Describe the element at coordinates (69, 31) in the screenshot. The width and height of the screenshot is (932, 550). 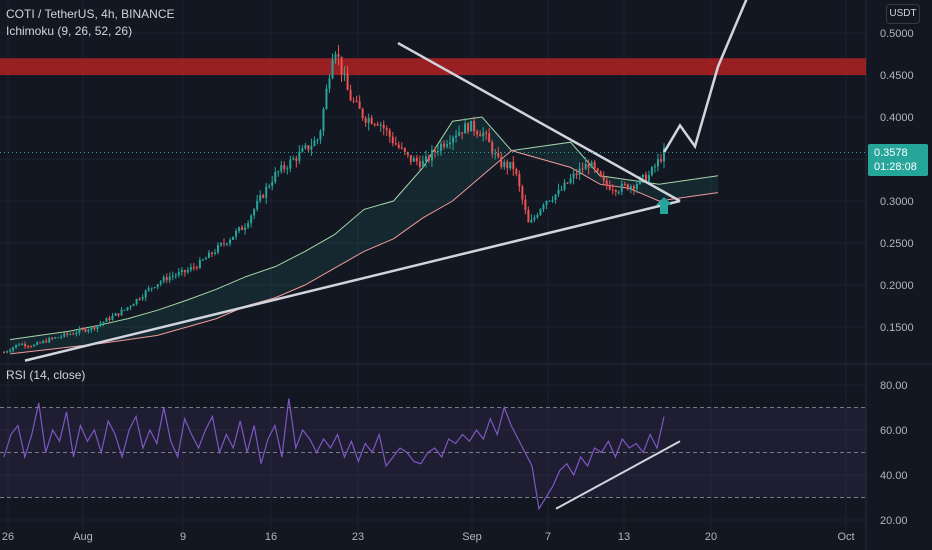
I see `ichimoku-legend: Ichimoku (9, 26, 52, 26)` at that location.